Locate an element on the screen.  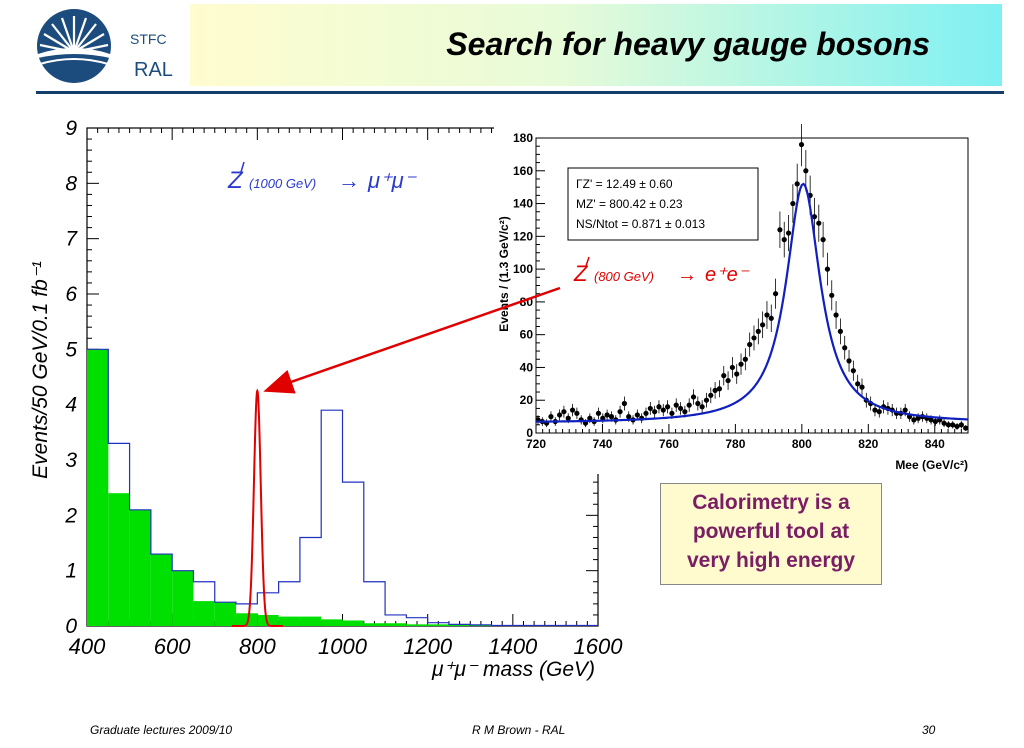
header-divider is located at coordinates (520, 92).